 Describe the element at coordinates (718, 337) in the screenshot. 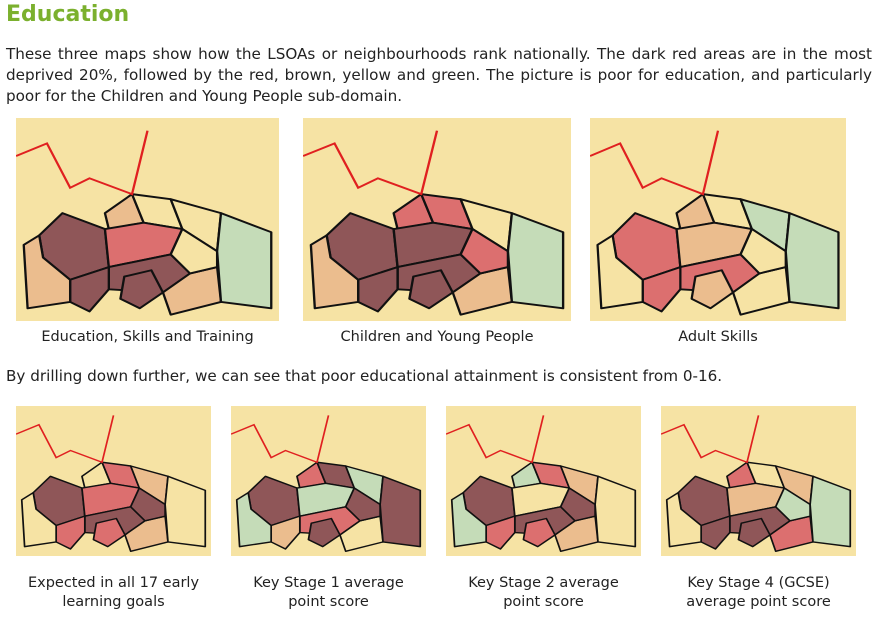

I see `caption-adult-skills: Adult Skills` at that location.